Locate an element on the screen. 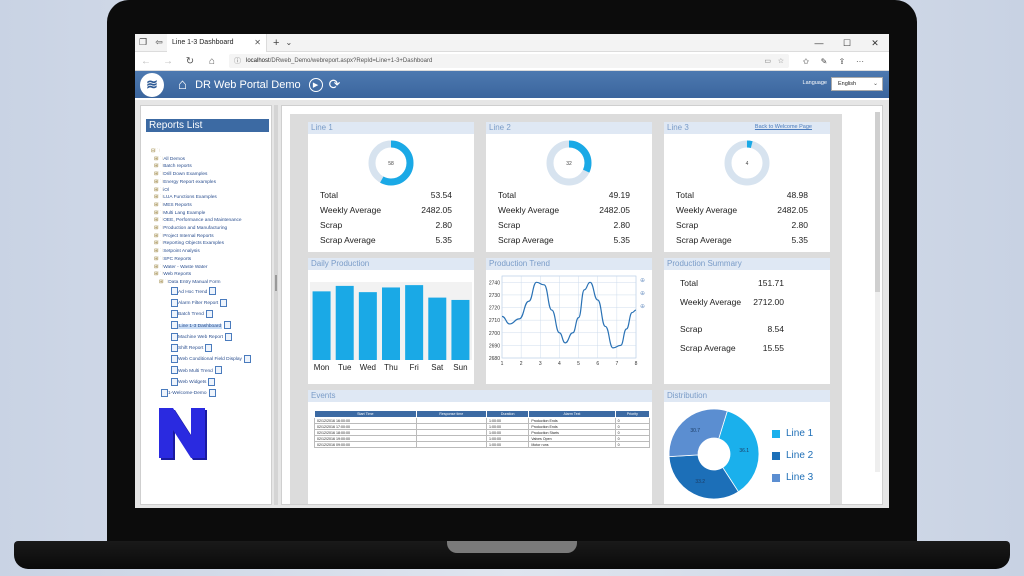 Image resolution: width=1024 pixels, height=576 pixels. report-item: Batch Trend is located at coordinates (220, 314).